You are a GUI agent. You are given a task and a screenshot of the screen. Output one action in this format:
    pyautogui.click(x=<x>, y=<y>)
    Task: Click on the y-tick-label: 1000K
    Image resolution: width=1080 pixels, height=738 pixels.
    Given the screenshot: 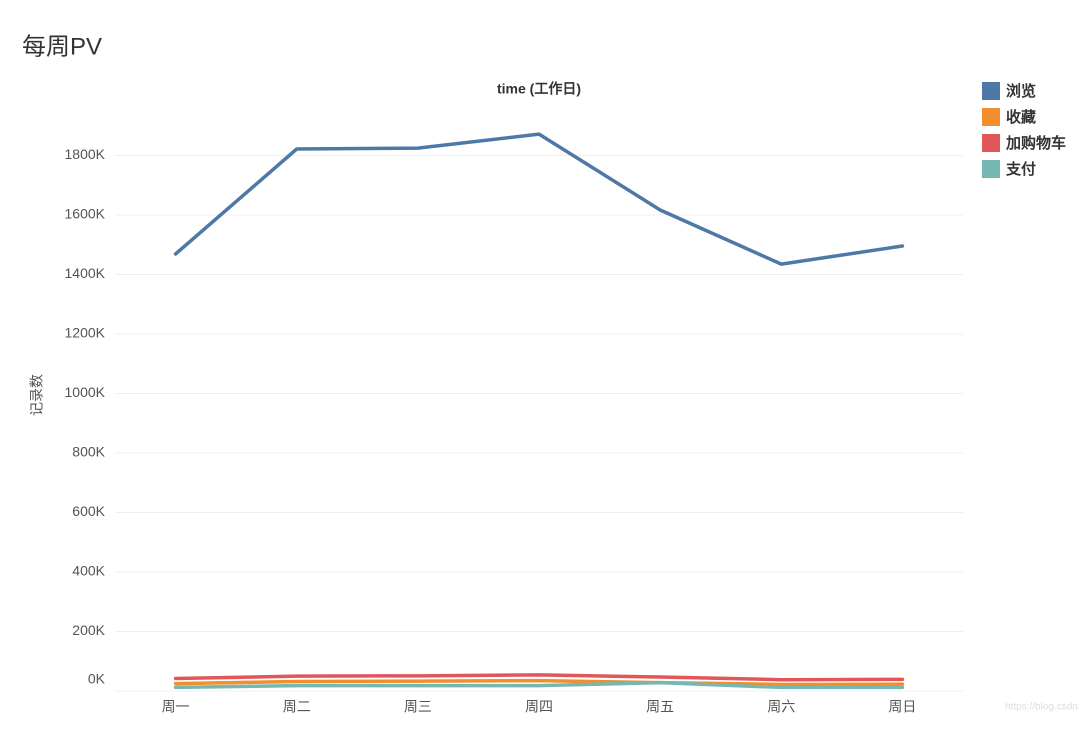 What is the action you would take?
    pyautogui.click(x=85, y=392)
    